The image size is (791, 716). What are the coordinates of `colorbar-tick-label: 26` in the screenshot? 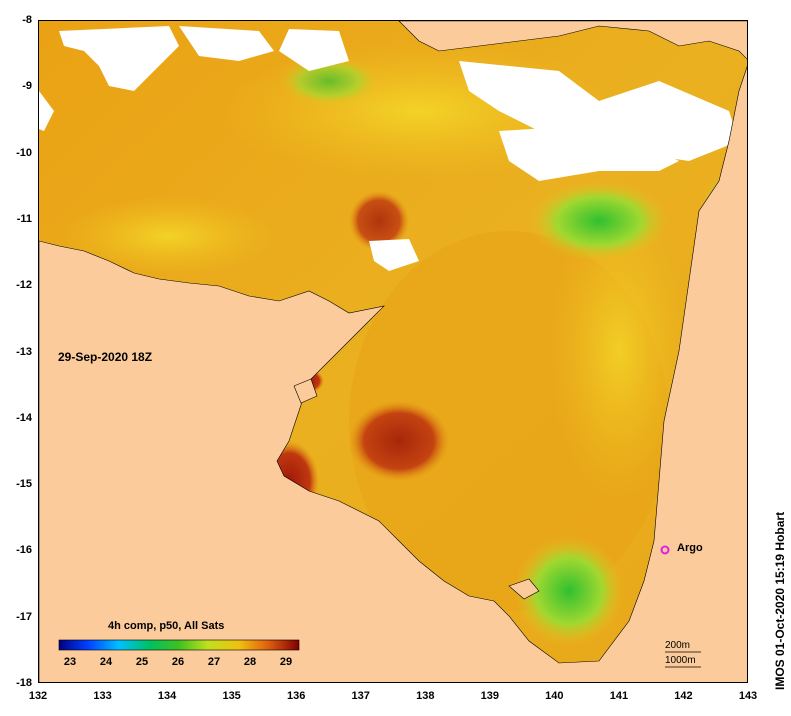 It's located at (178, 662).